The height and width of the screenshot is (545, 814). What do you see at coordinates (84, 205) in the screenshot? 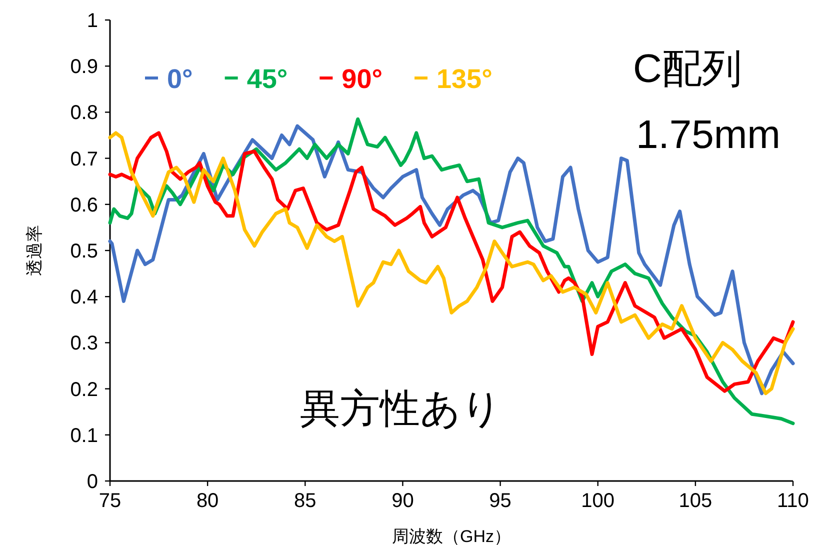
I see `y-tick-label: 0.6` at bounding box center [84, 205].